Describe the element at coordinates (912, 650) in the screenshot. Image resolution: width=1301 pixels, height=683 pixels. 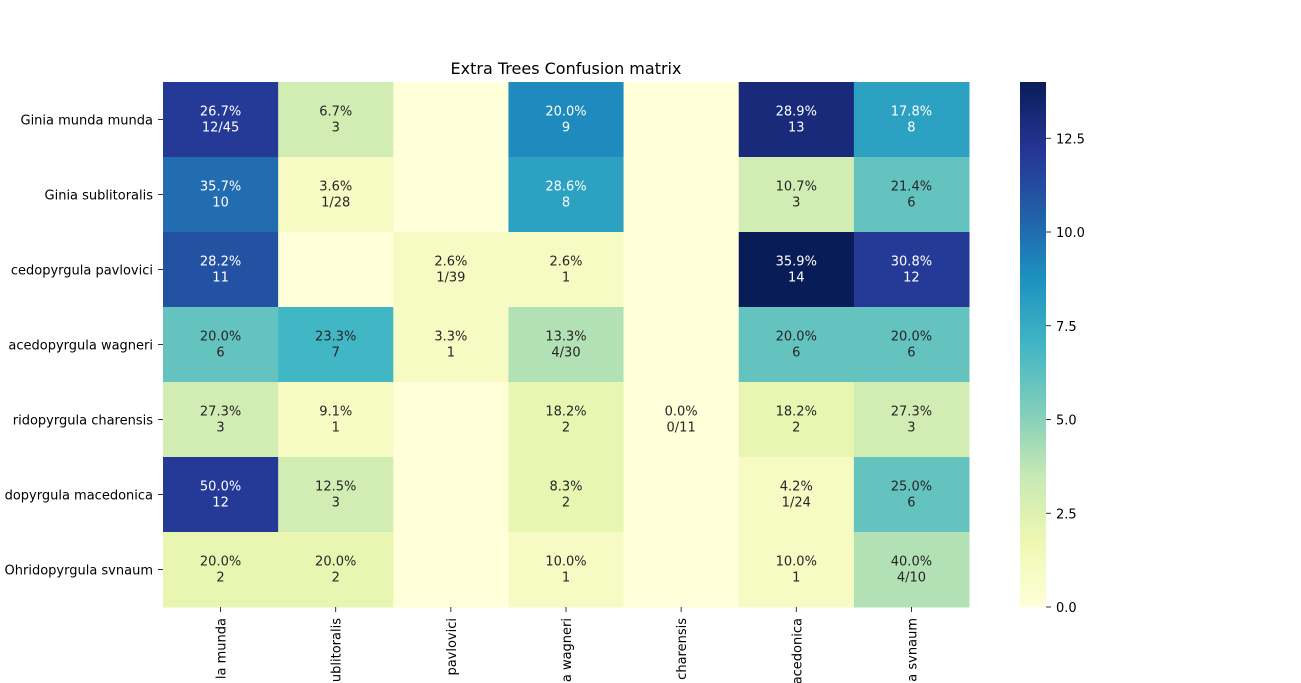
I see `x-tick-label: a svnaum` at that location.